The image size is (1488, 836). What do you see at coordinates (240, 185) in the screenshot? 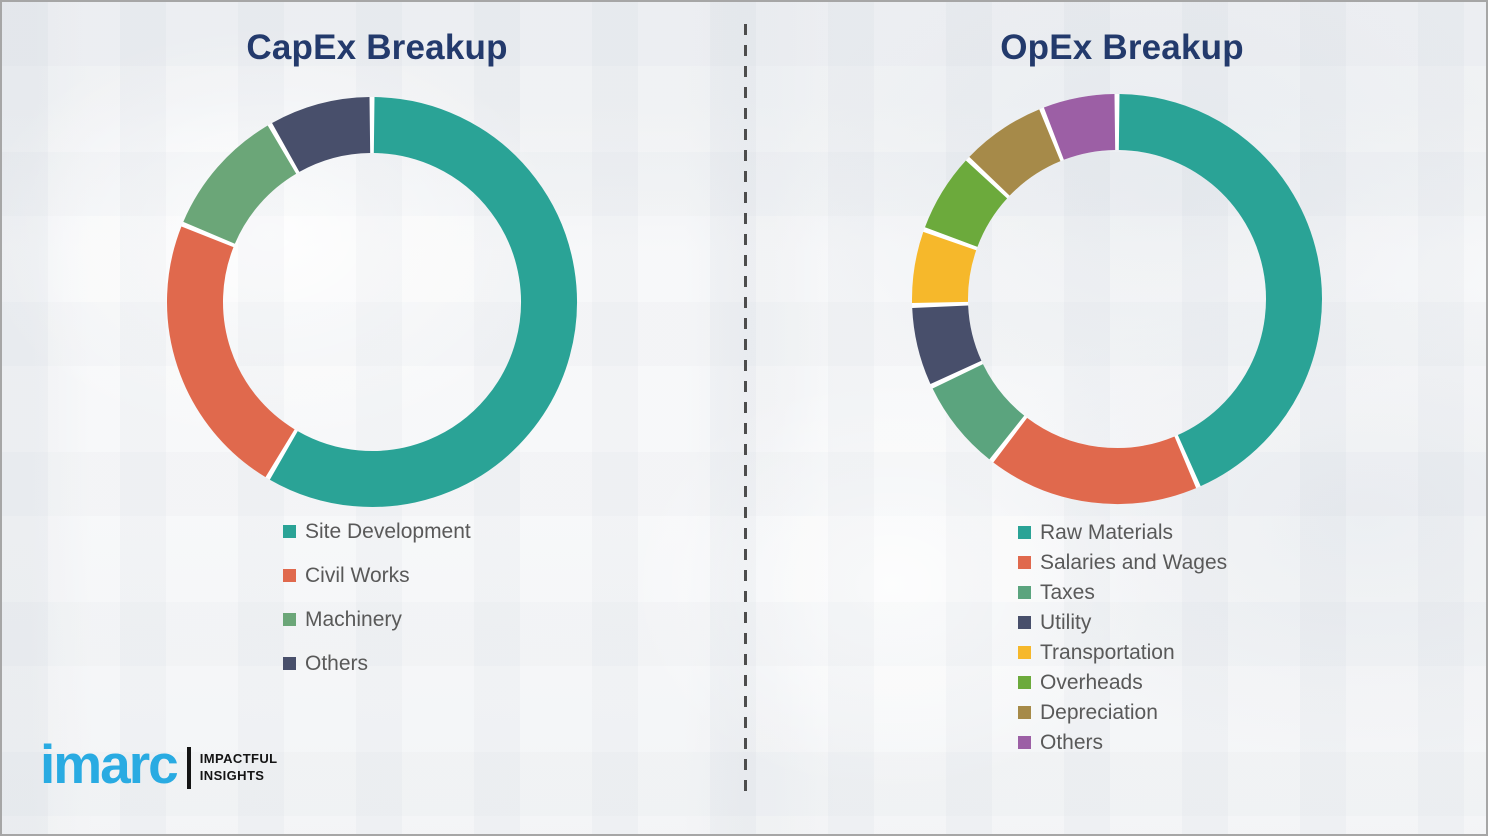
I see `donut-segment-machinery` at bounding box center [240, 185].